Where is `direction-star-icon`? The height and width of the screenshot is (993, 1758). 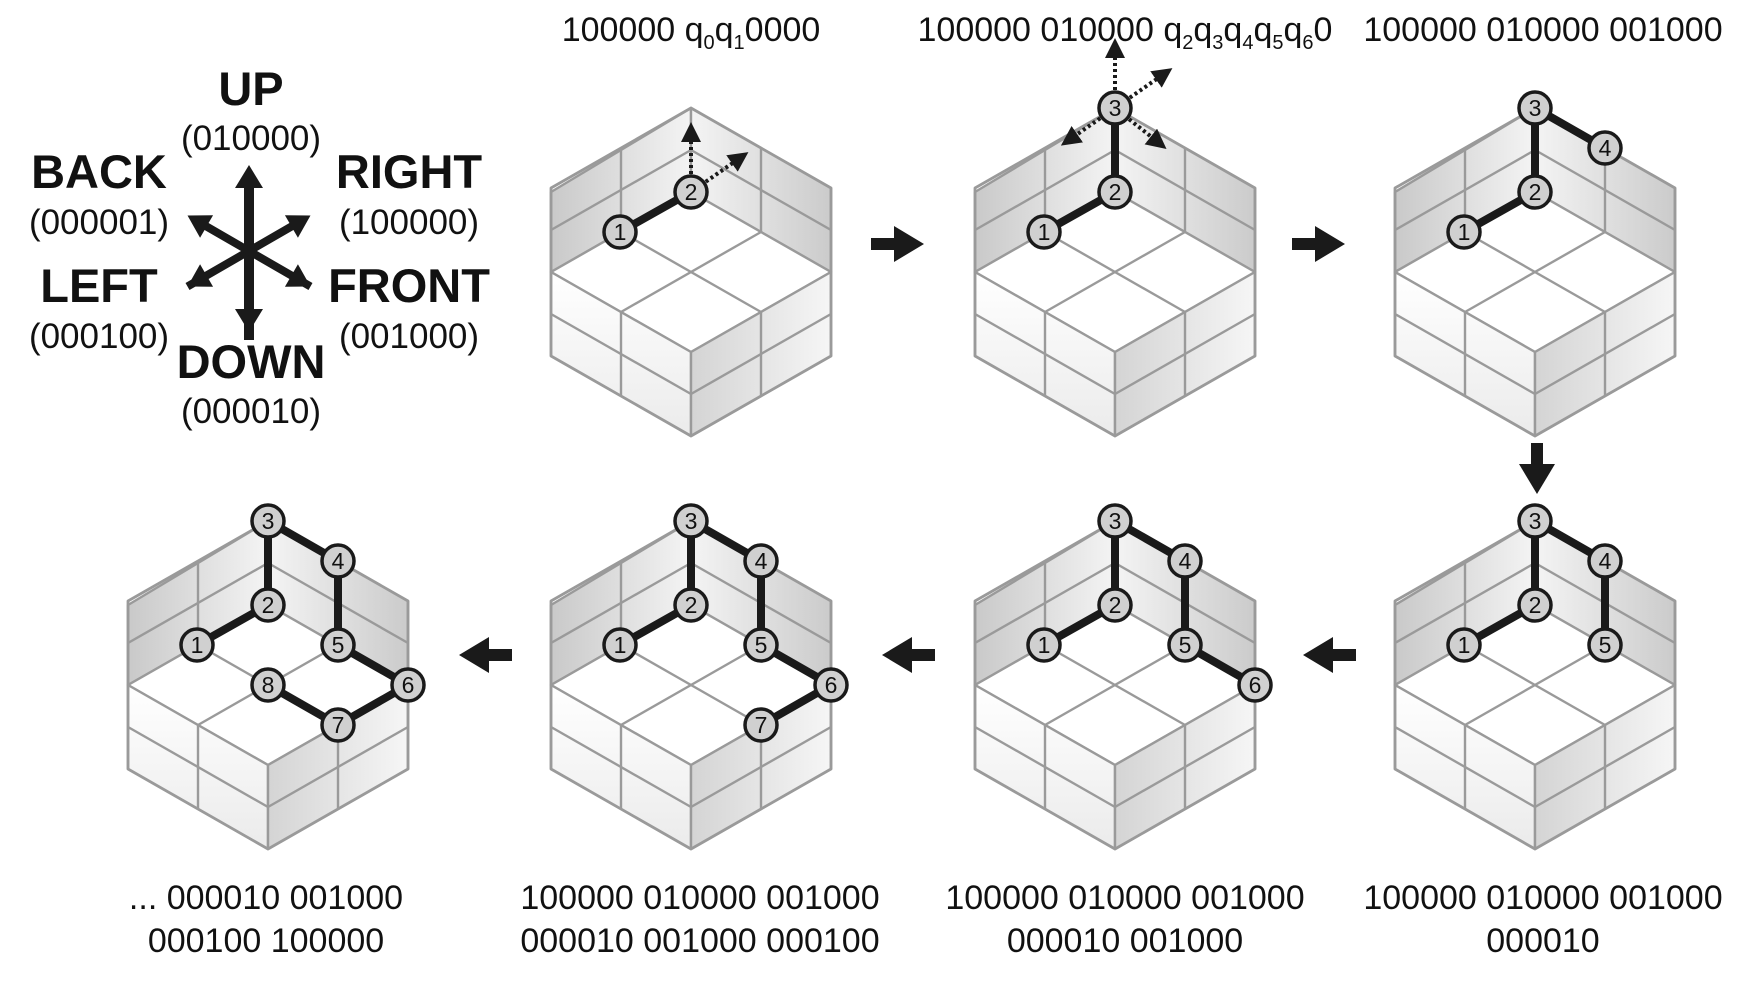
direction-star-icon is located at coordinates (249, 252).